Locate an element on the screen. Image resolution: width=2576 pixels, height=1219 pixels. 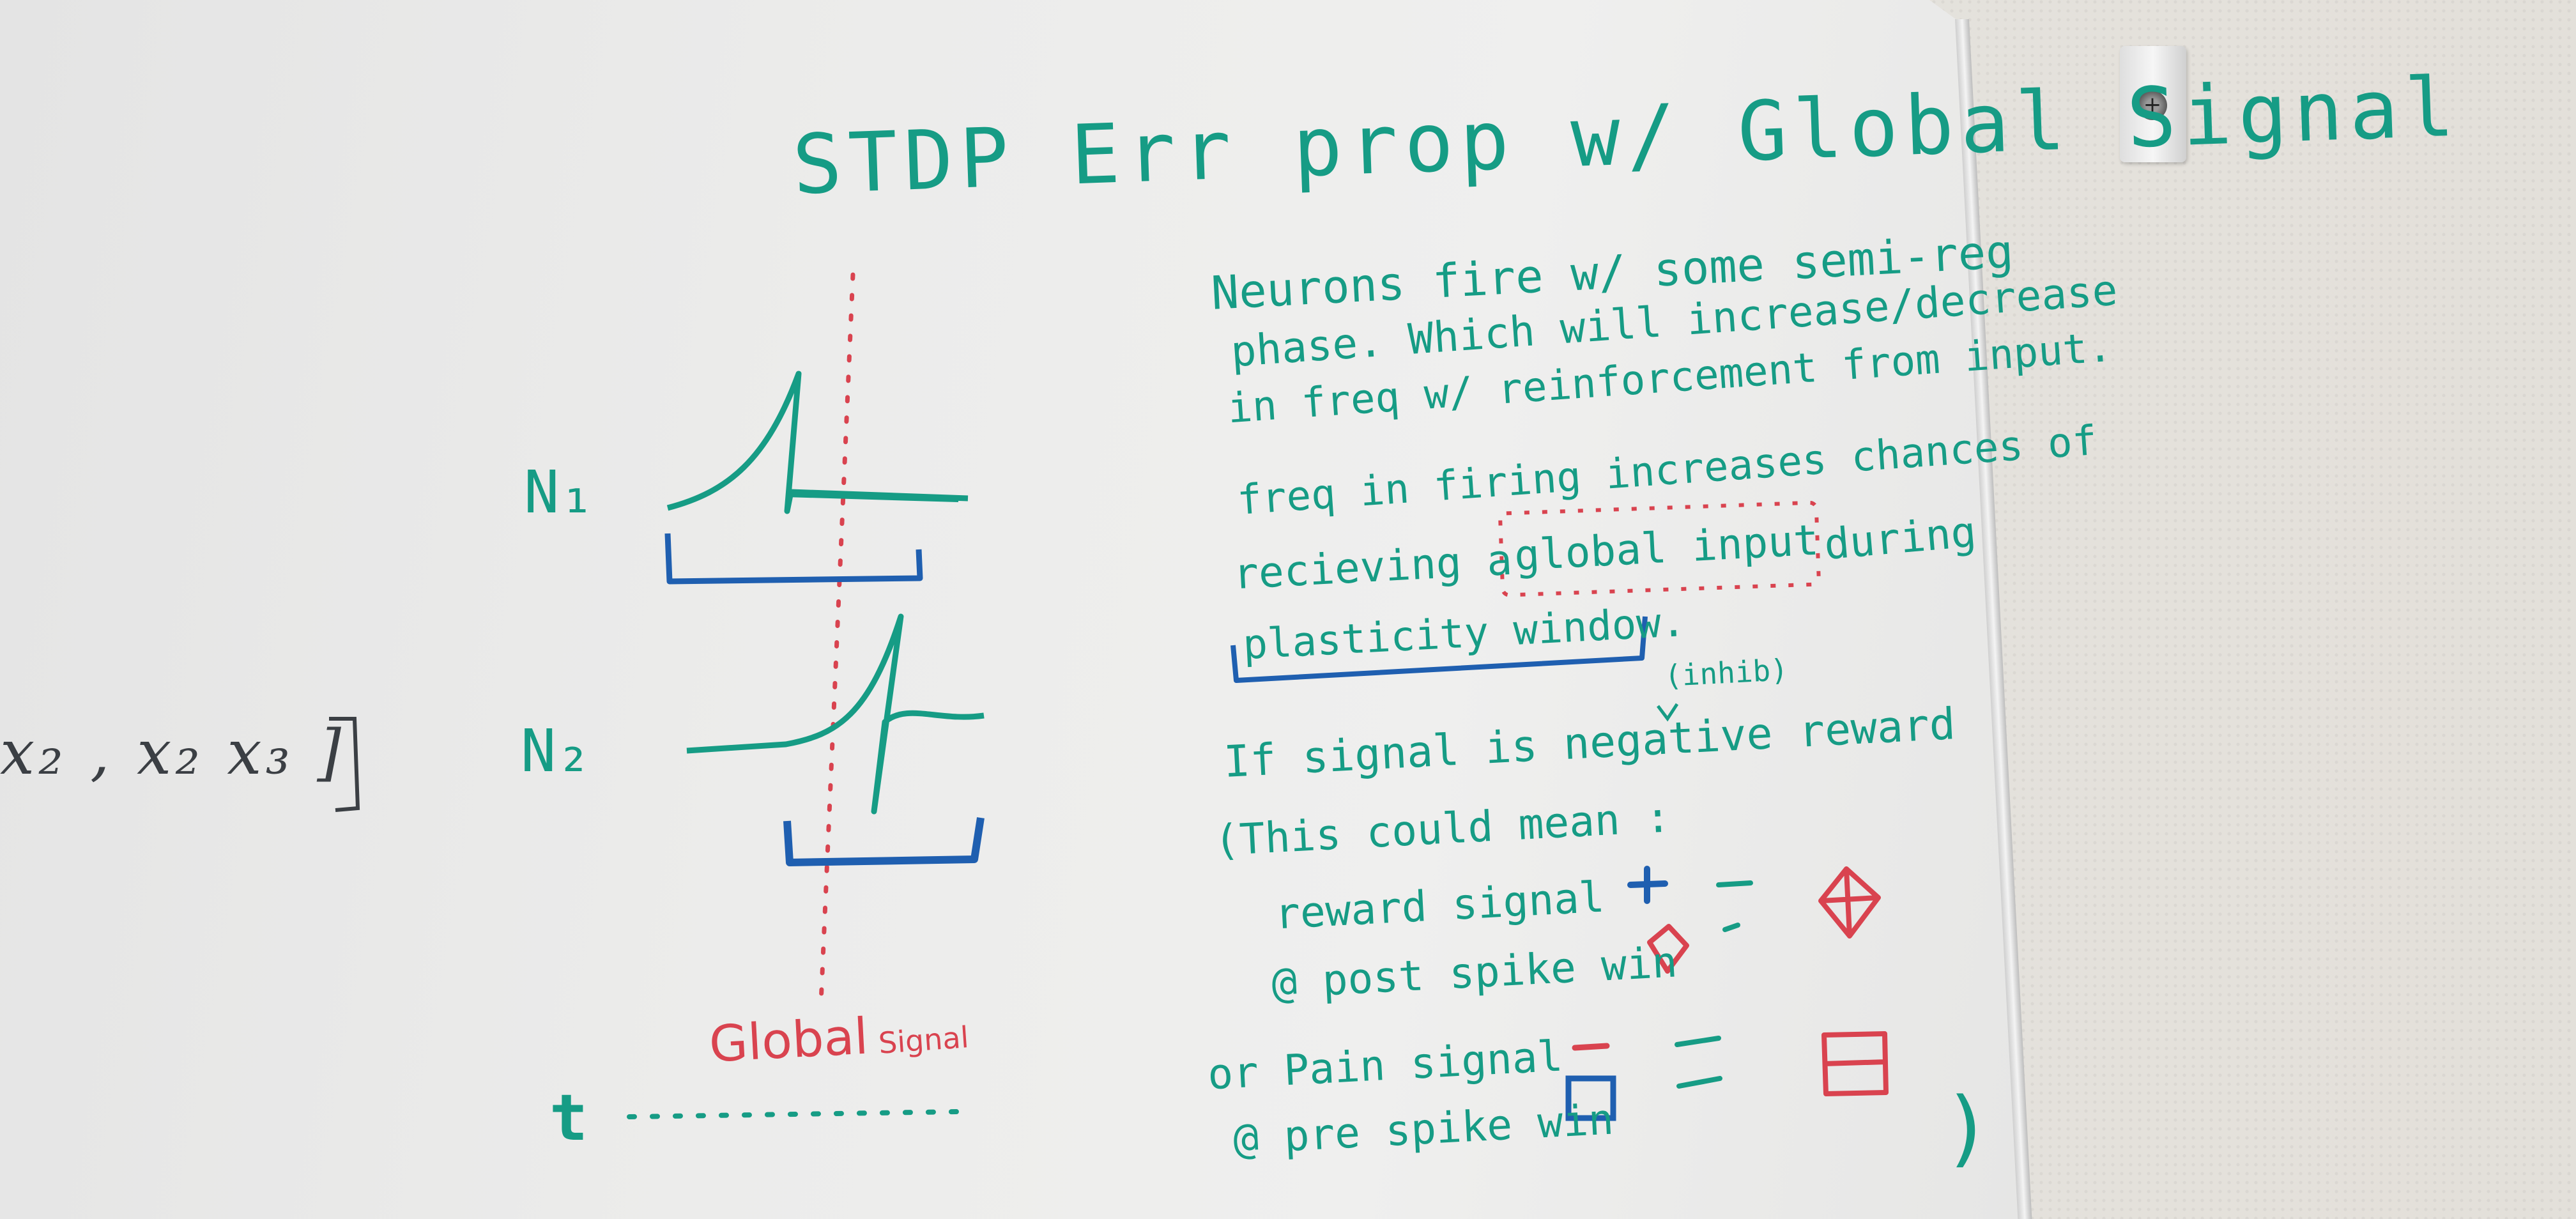
crossed-diamond-icon is located at coordinates (1849, 902).